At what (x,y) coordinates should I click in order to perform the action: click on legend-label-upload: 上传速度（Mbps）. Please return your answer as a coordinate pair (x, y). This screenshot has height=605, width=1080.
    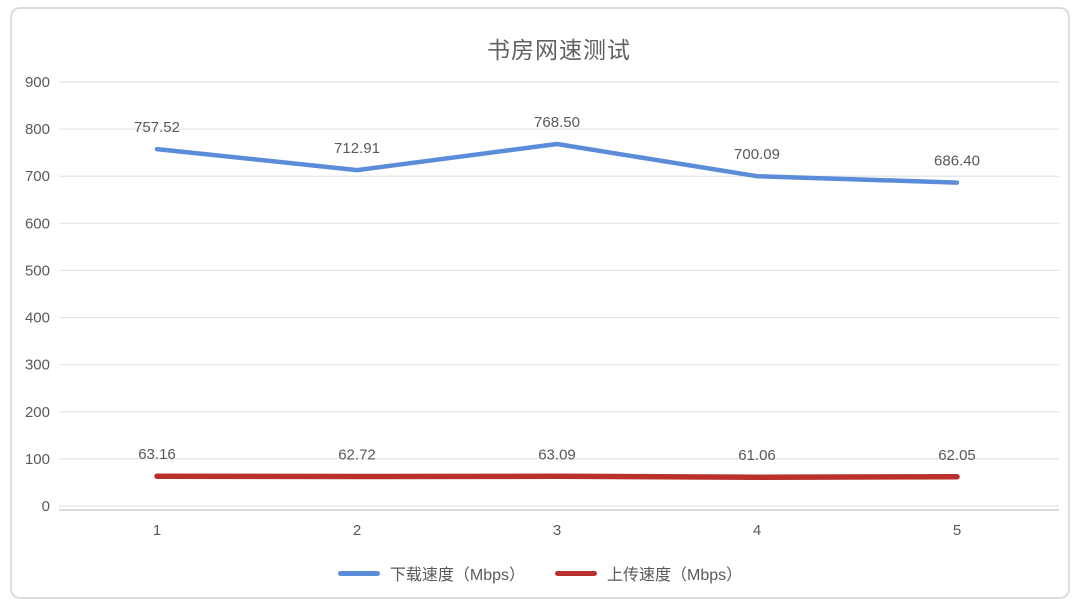
    Looking at the image, I should click on (675, 575).